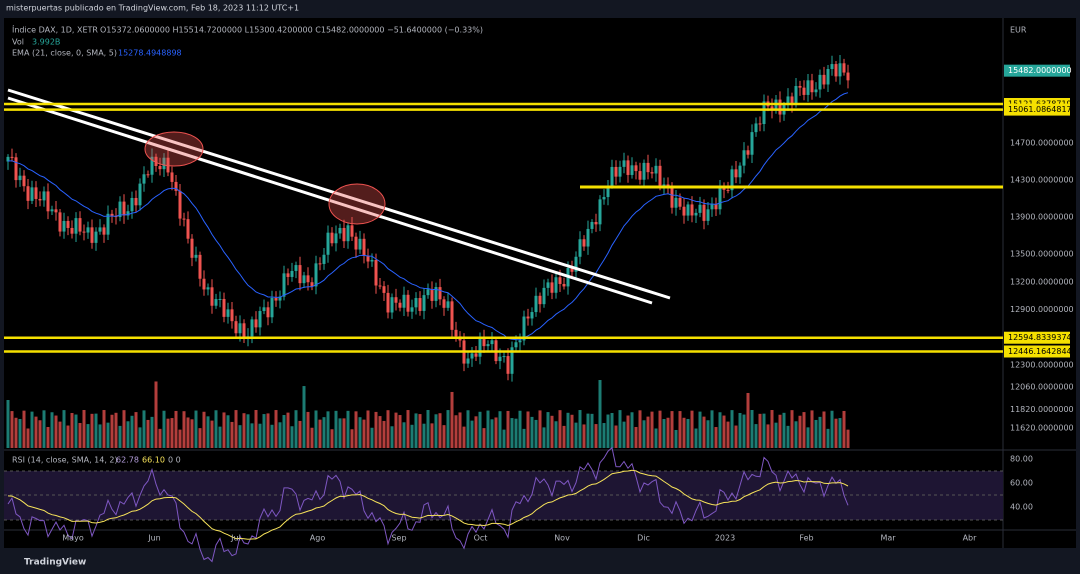 This screenshot has height=574, width=1080. Describe the element at coordinates (562, 538) in the screenshot. I see `month-label: Nov` at that location.